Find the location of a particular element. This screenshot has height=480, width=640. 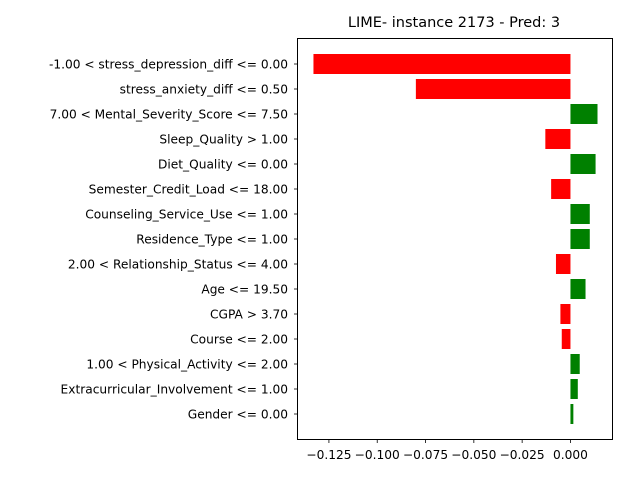

y-tick-label: CGPA > 3.70 is located at coordinates (249, 315).